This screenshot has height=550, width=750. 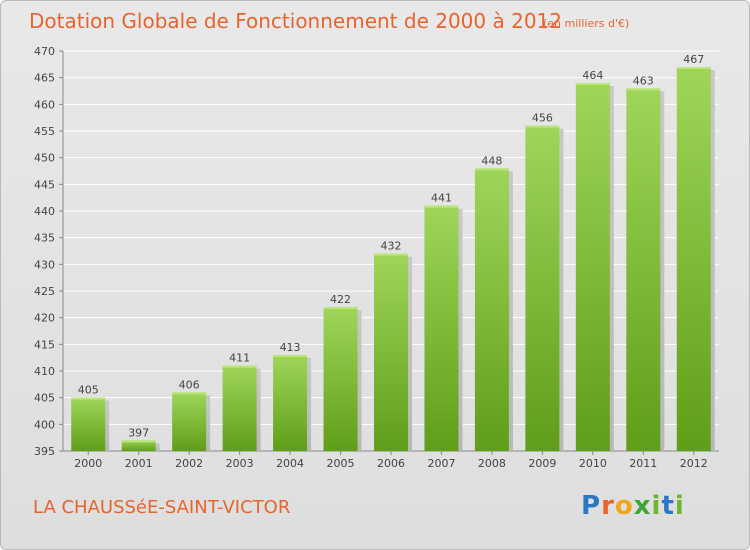 I want to click on data-label: 413, so click(x=290, y=347).